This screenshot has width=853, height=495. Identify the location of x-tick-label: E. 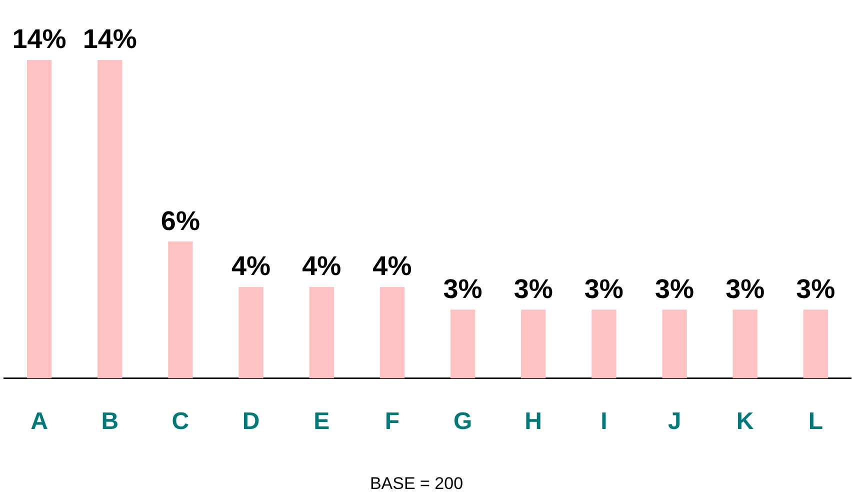
(322, 422).